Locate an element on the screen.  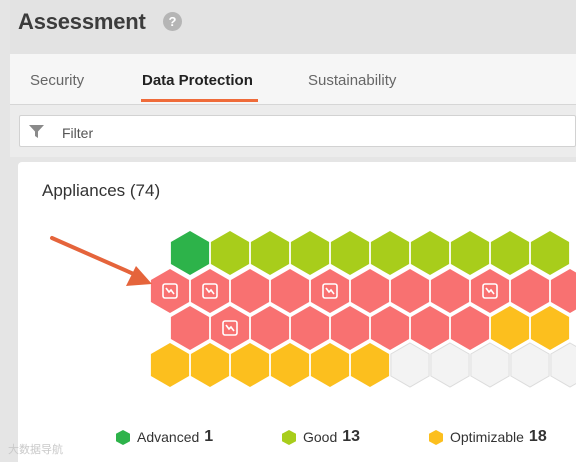
filter-funnel-icon is located at coordinates (36, 131).